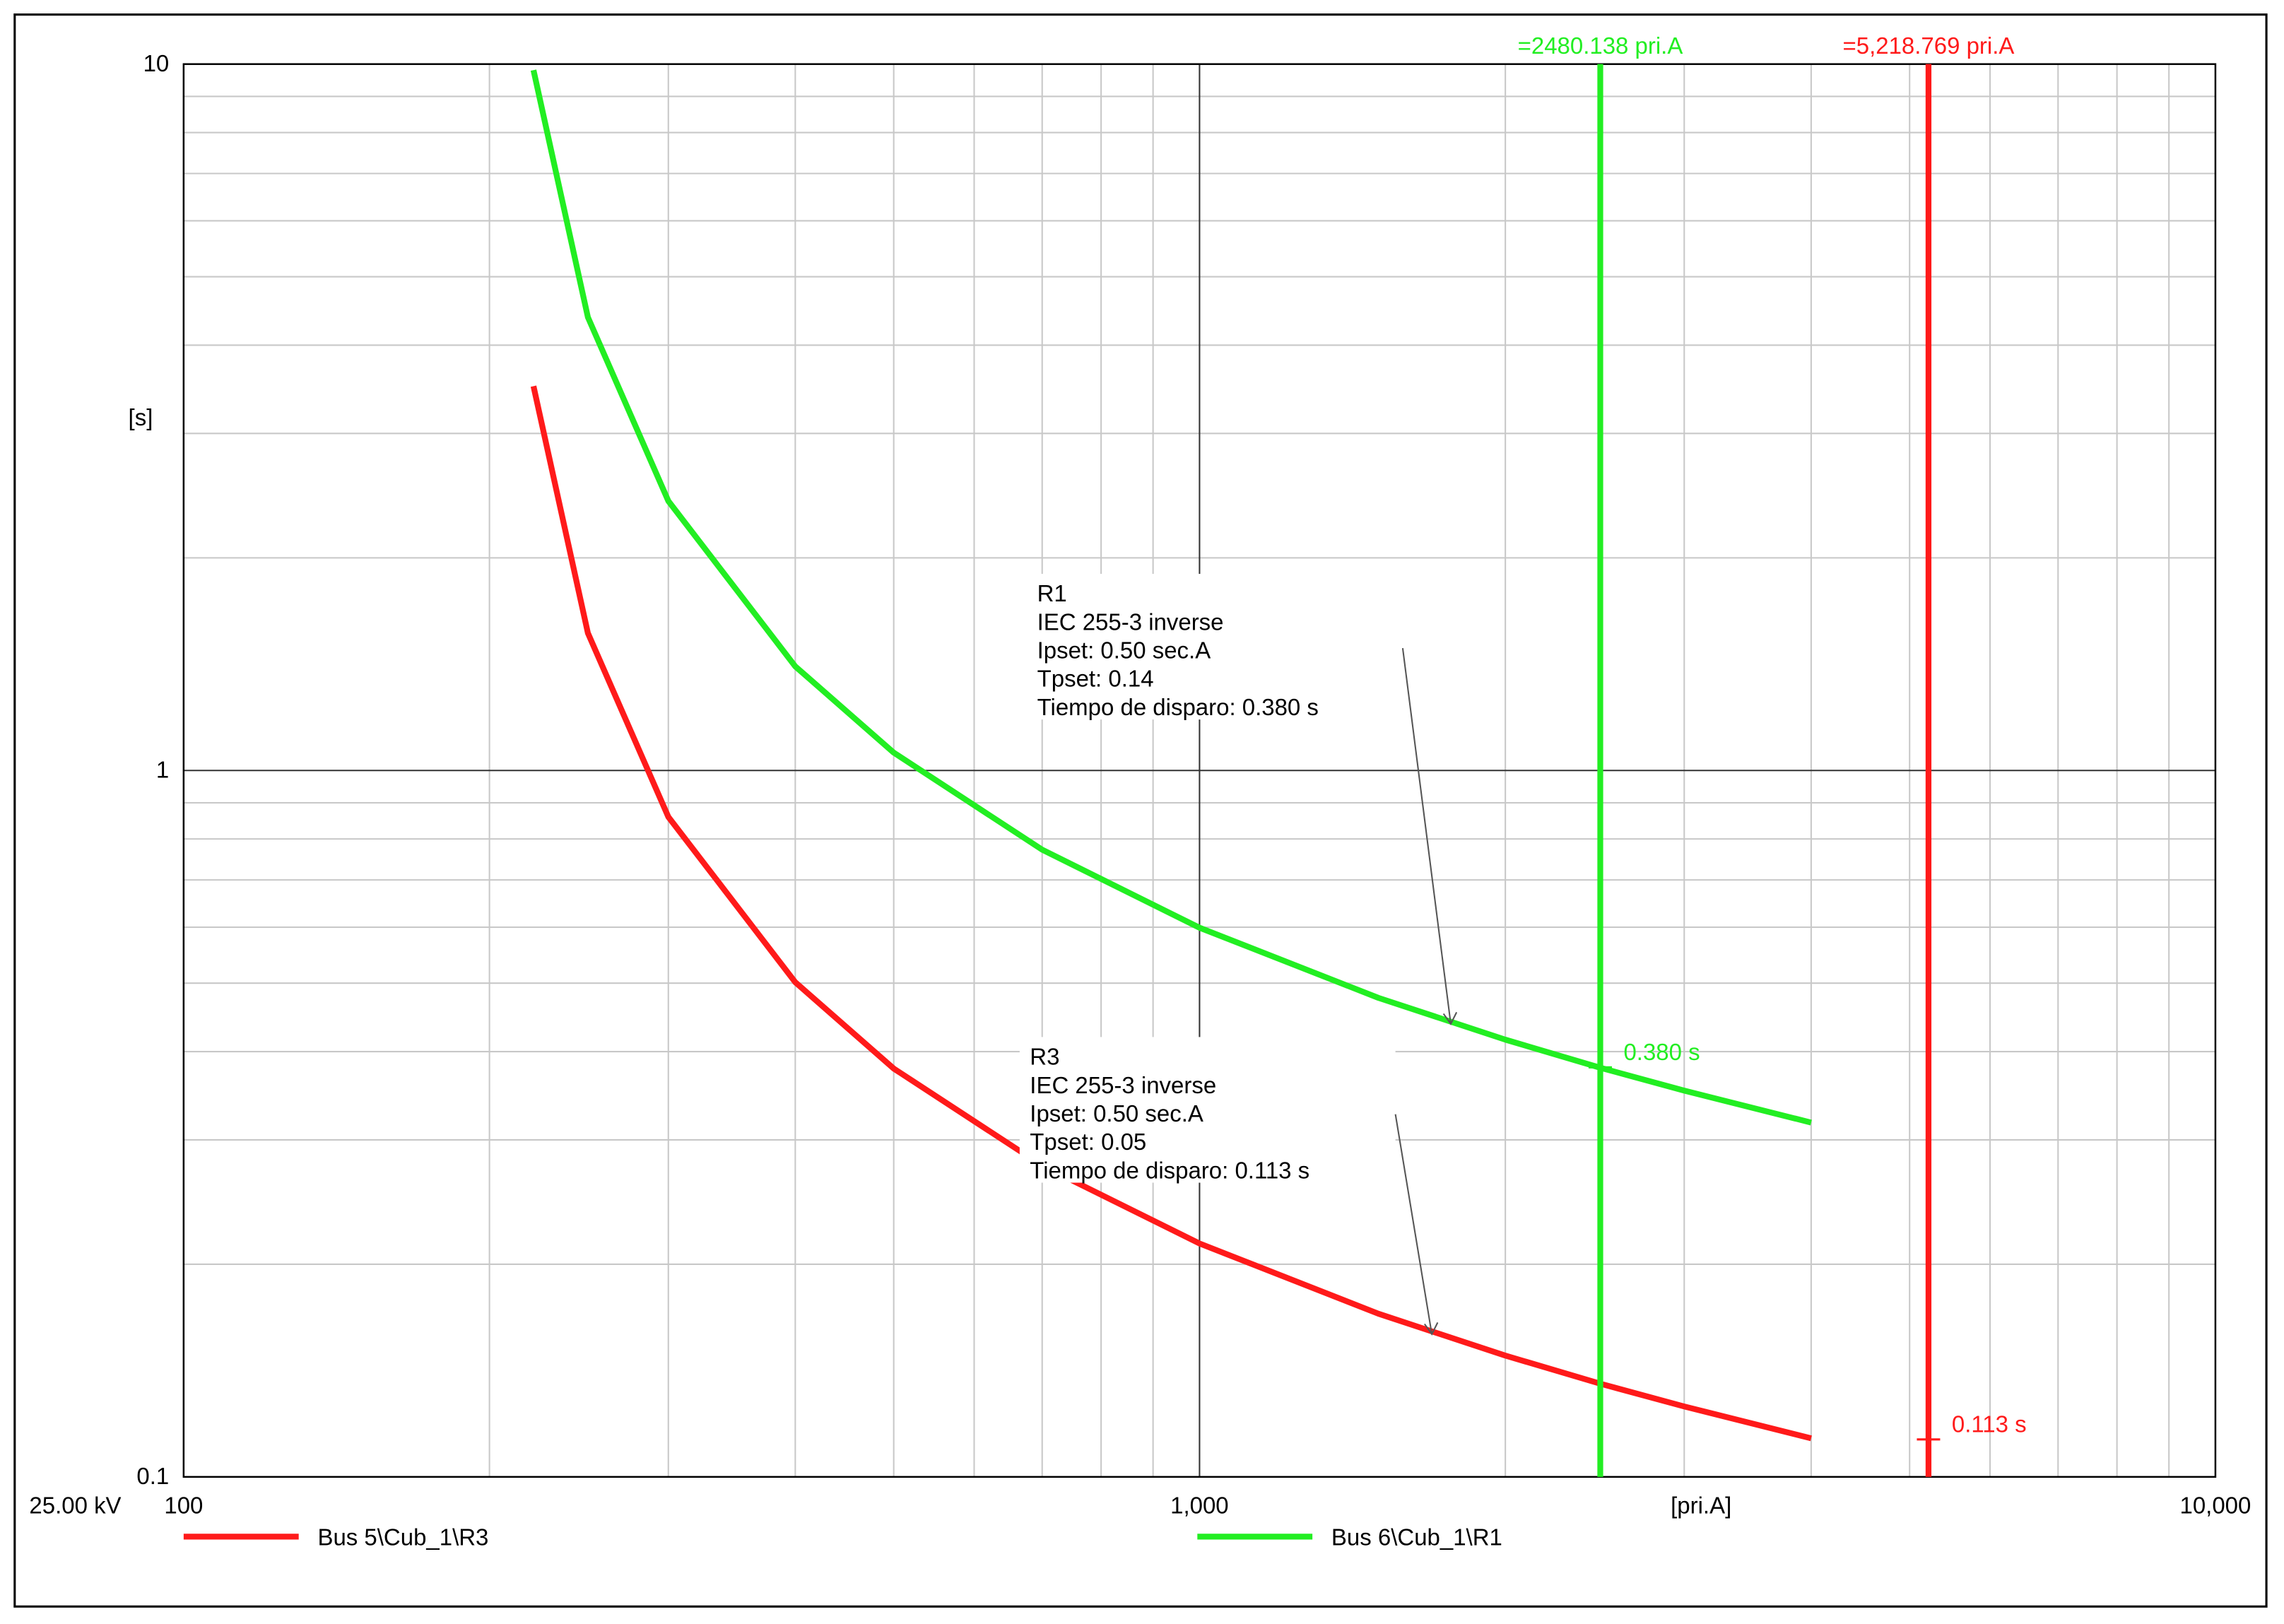 The width and height of the screenshot is (2284, 1624). Describe the element at coordinates (1416, 1537) in the screenshot. I see `legend-label: Bus 6\Cub_1\R1` at that location.